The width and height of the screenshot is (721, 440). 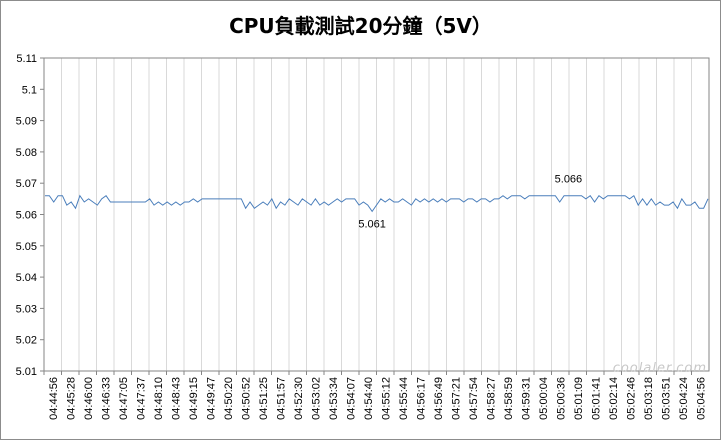 I want to click on x-tick-label: 04:56:49, so click(x=439, y=398).